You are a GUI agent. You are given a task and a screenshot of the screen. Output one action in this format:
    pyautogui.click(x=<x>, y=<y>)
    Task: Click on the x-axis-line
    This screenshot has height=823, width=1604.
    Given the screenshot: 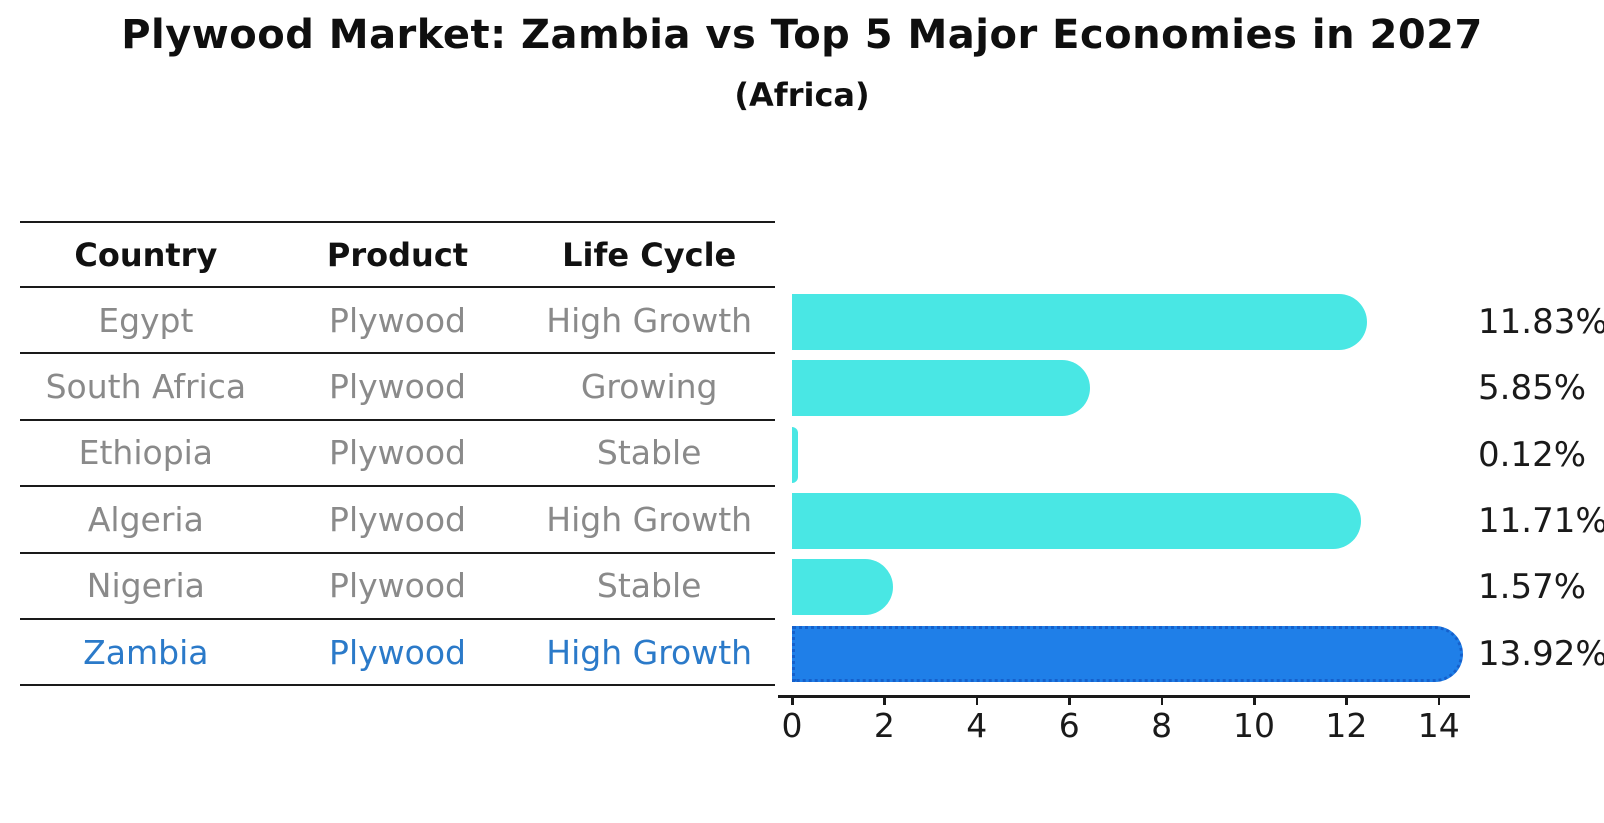 What is the action you would take?
    pyautogui.click(x=1124, y=696)
    